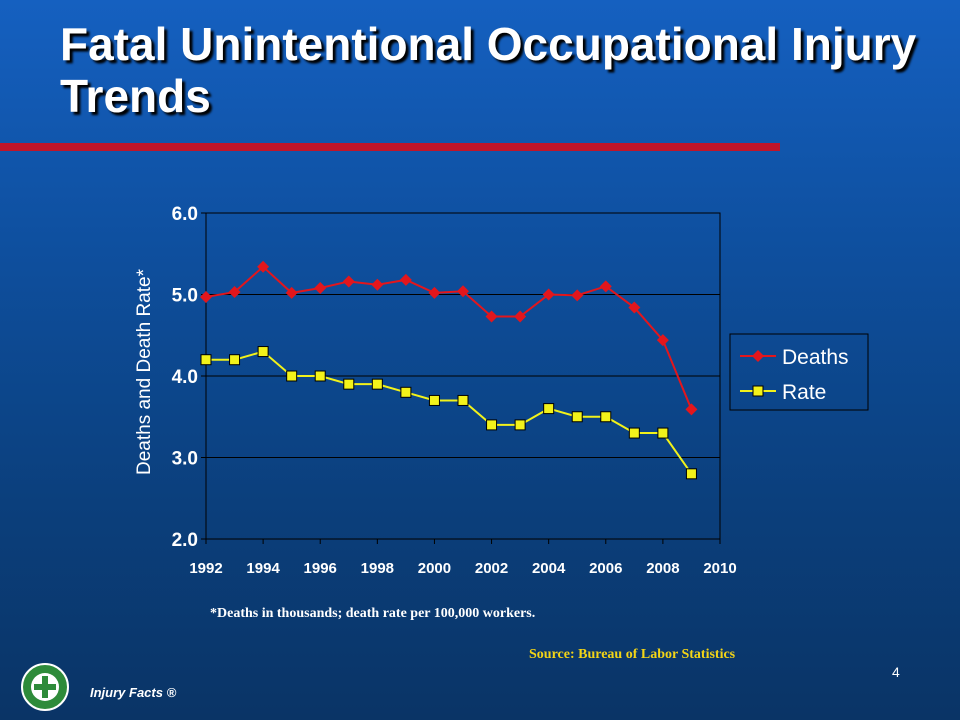 This screenshot has height=720, width=960. What do you see at coordinates (185, 540) in the screenshot?
I see `y-tick-label: 2.0` at bounding box center [185, 540].